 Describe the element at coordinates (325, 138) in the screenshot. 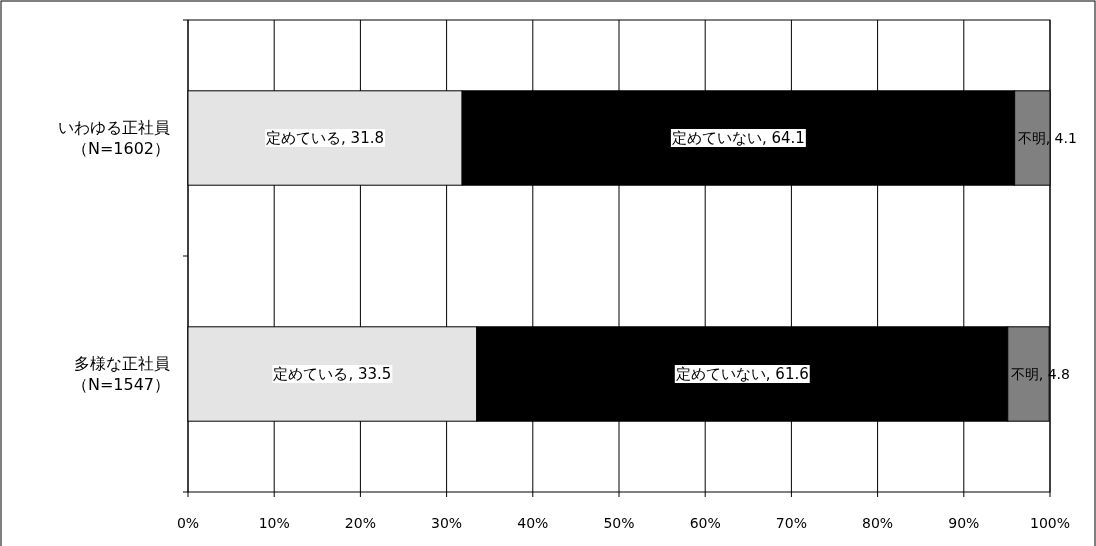

I see `data-label: 定めている, 31.8` at that location.